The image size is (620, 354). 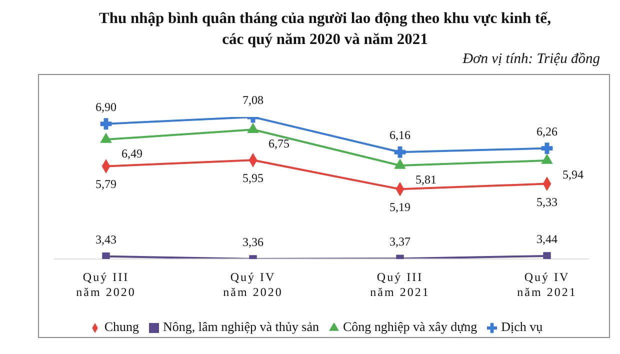 I want to click on text: Đơn vị tính: Triệu đồng, so click(x=531, y=59).